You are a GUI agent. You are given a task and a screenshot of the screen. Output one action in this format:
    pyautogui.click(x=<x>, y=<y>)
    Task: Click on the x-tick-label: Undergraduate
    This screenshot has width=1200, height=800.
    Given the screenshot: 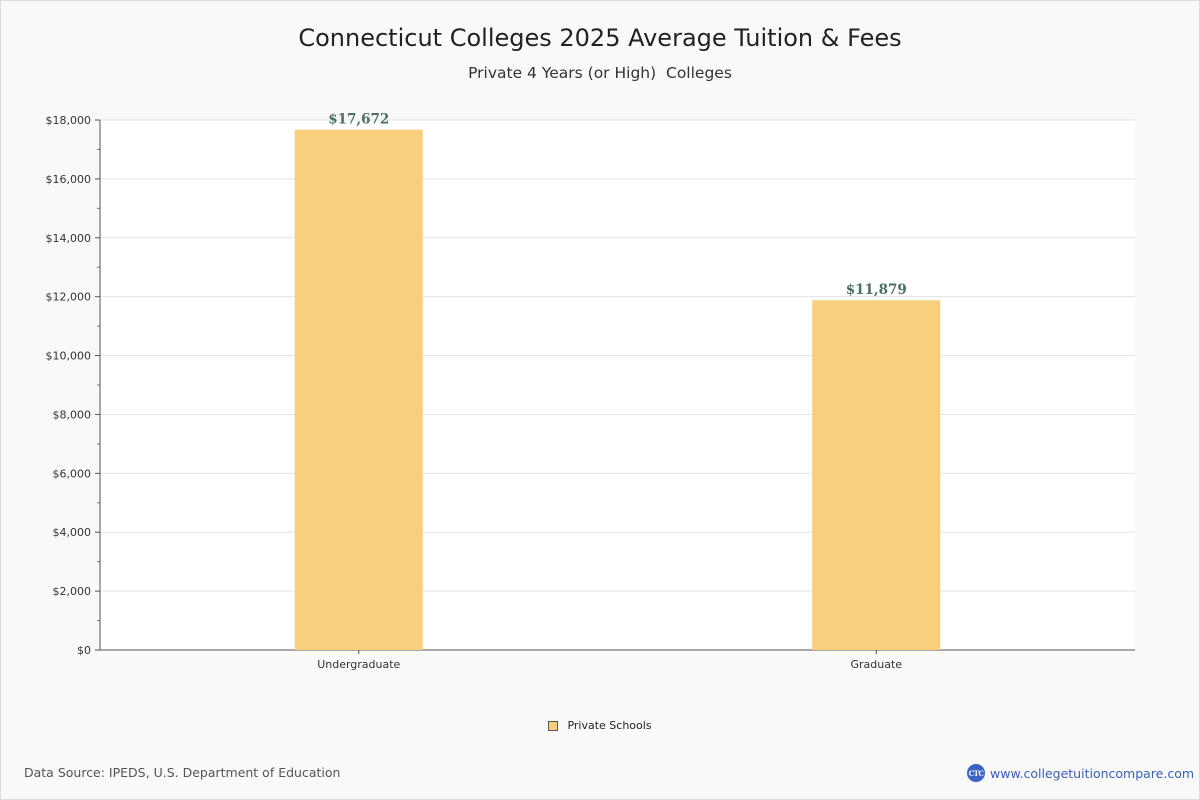 What is the action you would take?
    pyautogui.click(x=358, y=664)
    